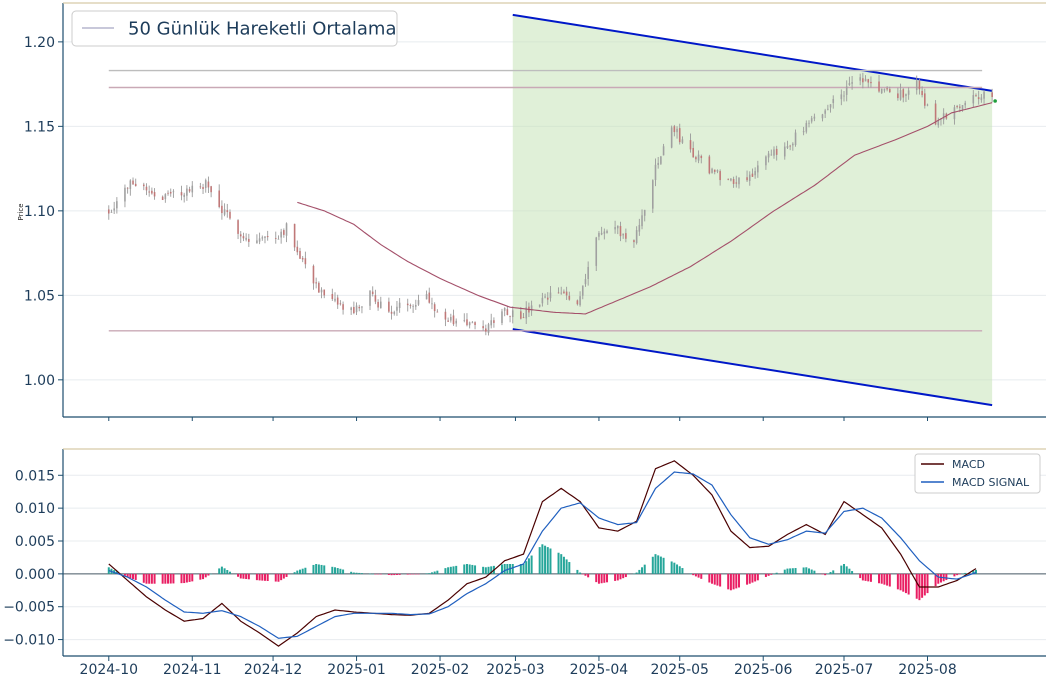  Describe the element at coordinates (518, 419) in the screenshot. I see `price-x-ticks` at that location.